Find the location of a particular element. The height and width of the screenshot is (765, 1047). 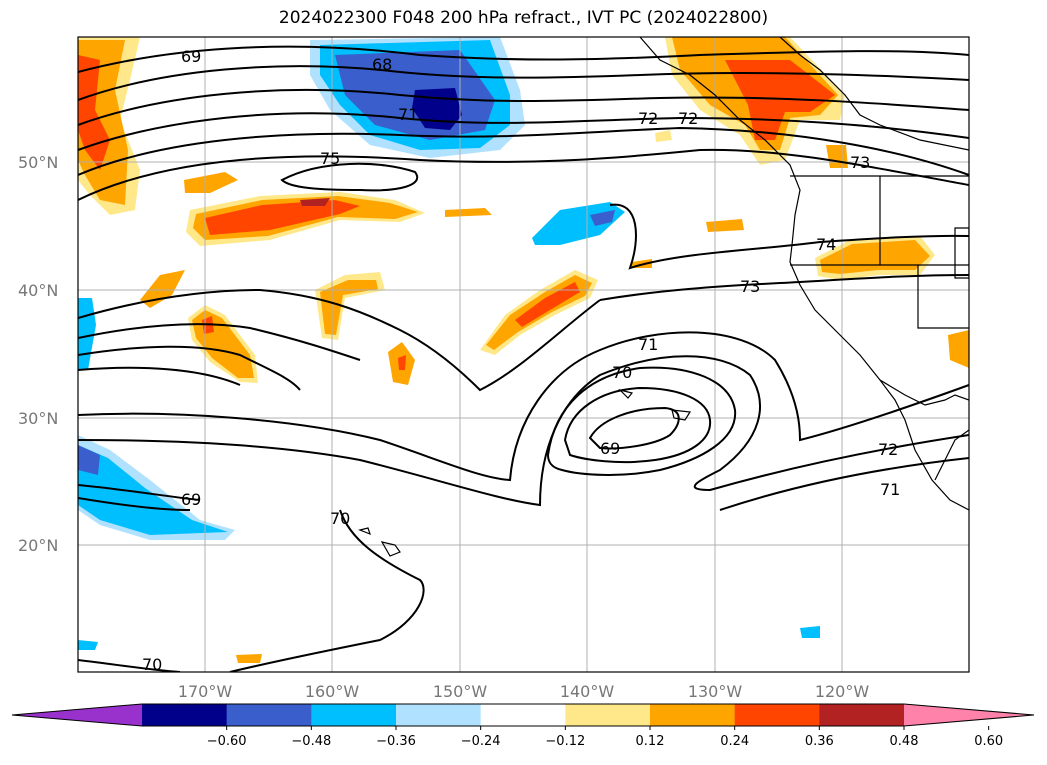

lat-label: 50°N is located at coordinates (38, 162).